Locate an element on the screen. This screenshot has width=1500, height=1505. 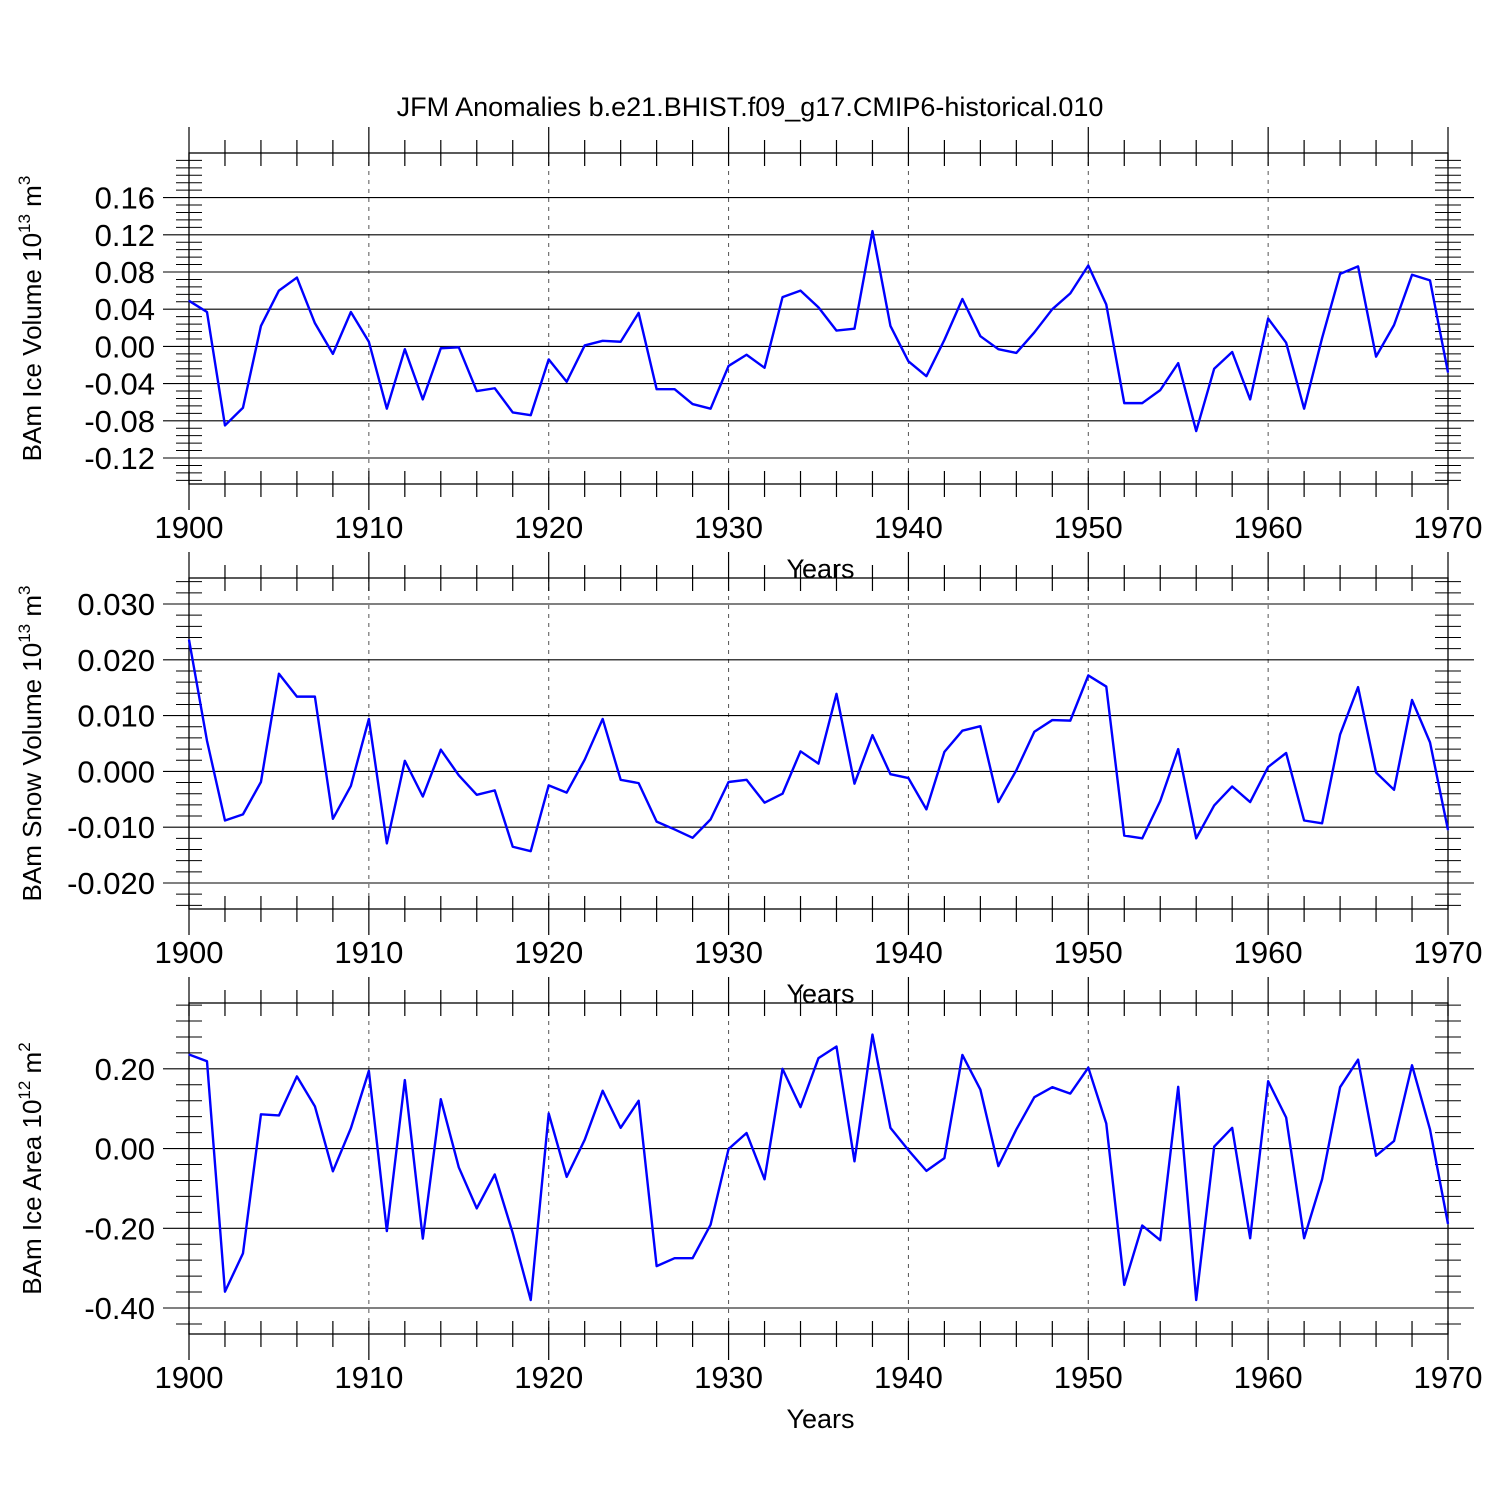
x-tick-label: 1940 is located at coordinates (908, 952).